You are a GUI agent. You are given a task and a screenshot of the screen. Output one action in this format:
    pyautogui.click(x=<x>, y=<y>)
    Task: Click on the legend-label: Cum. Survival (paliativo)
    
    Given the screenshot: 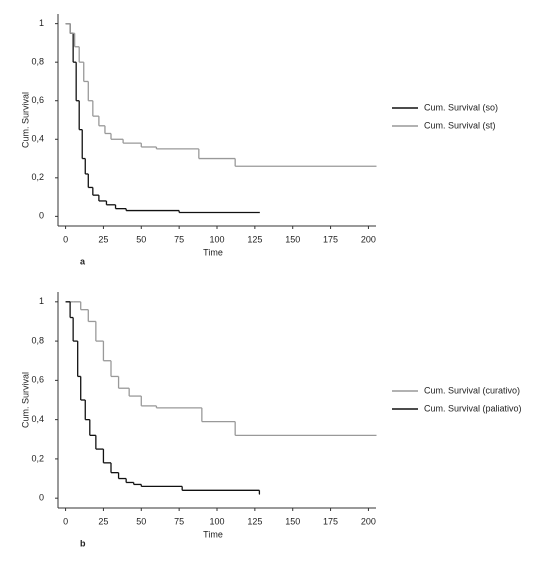 What is the action you would take?
    pyautogui.click(x=473, y=408)
    